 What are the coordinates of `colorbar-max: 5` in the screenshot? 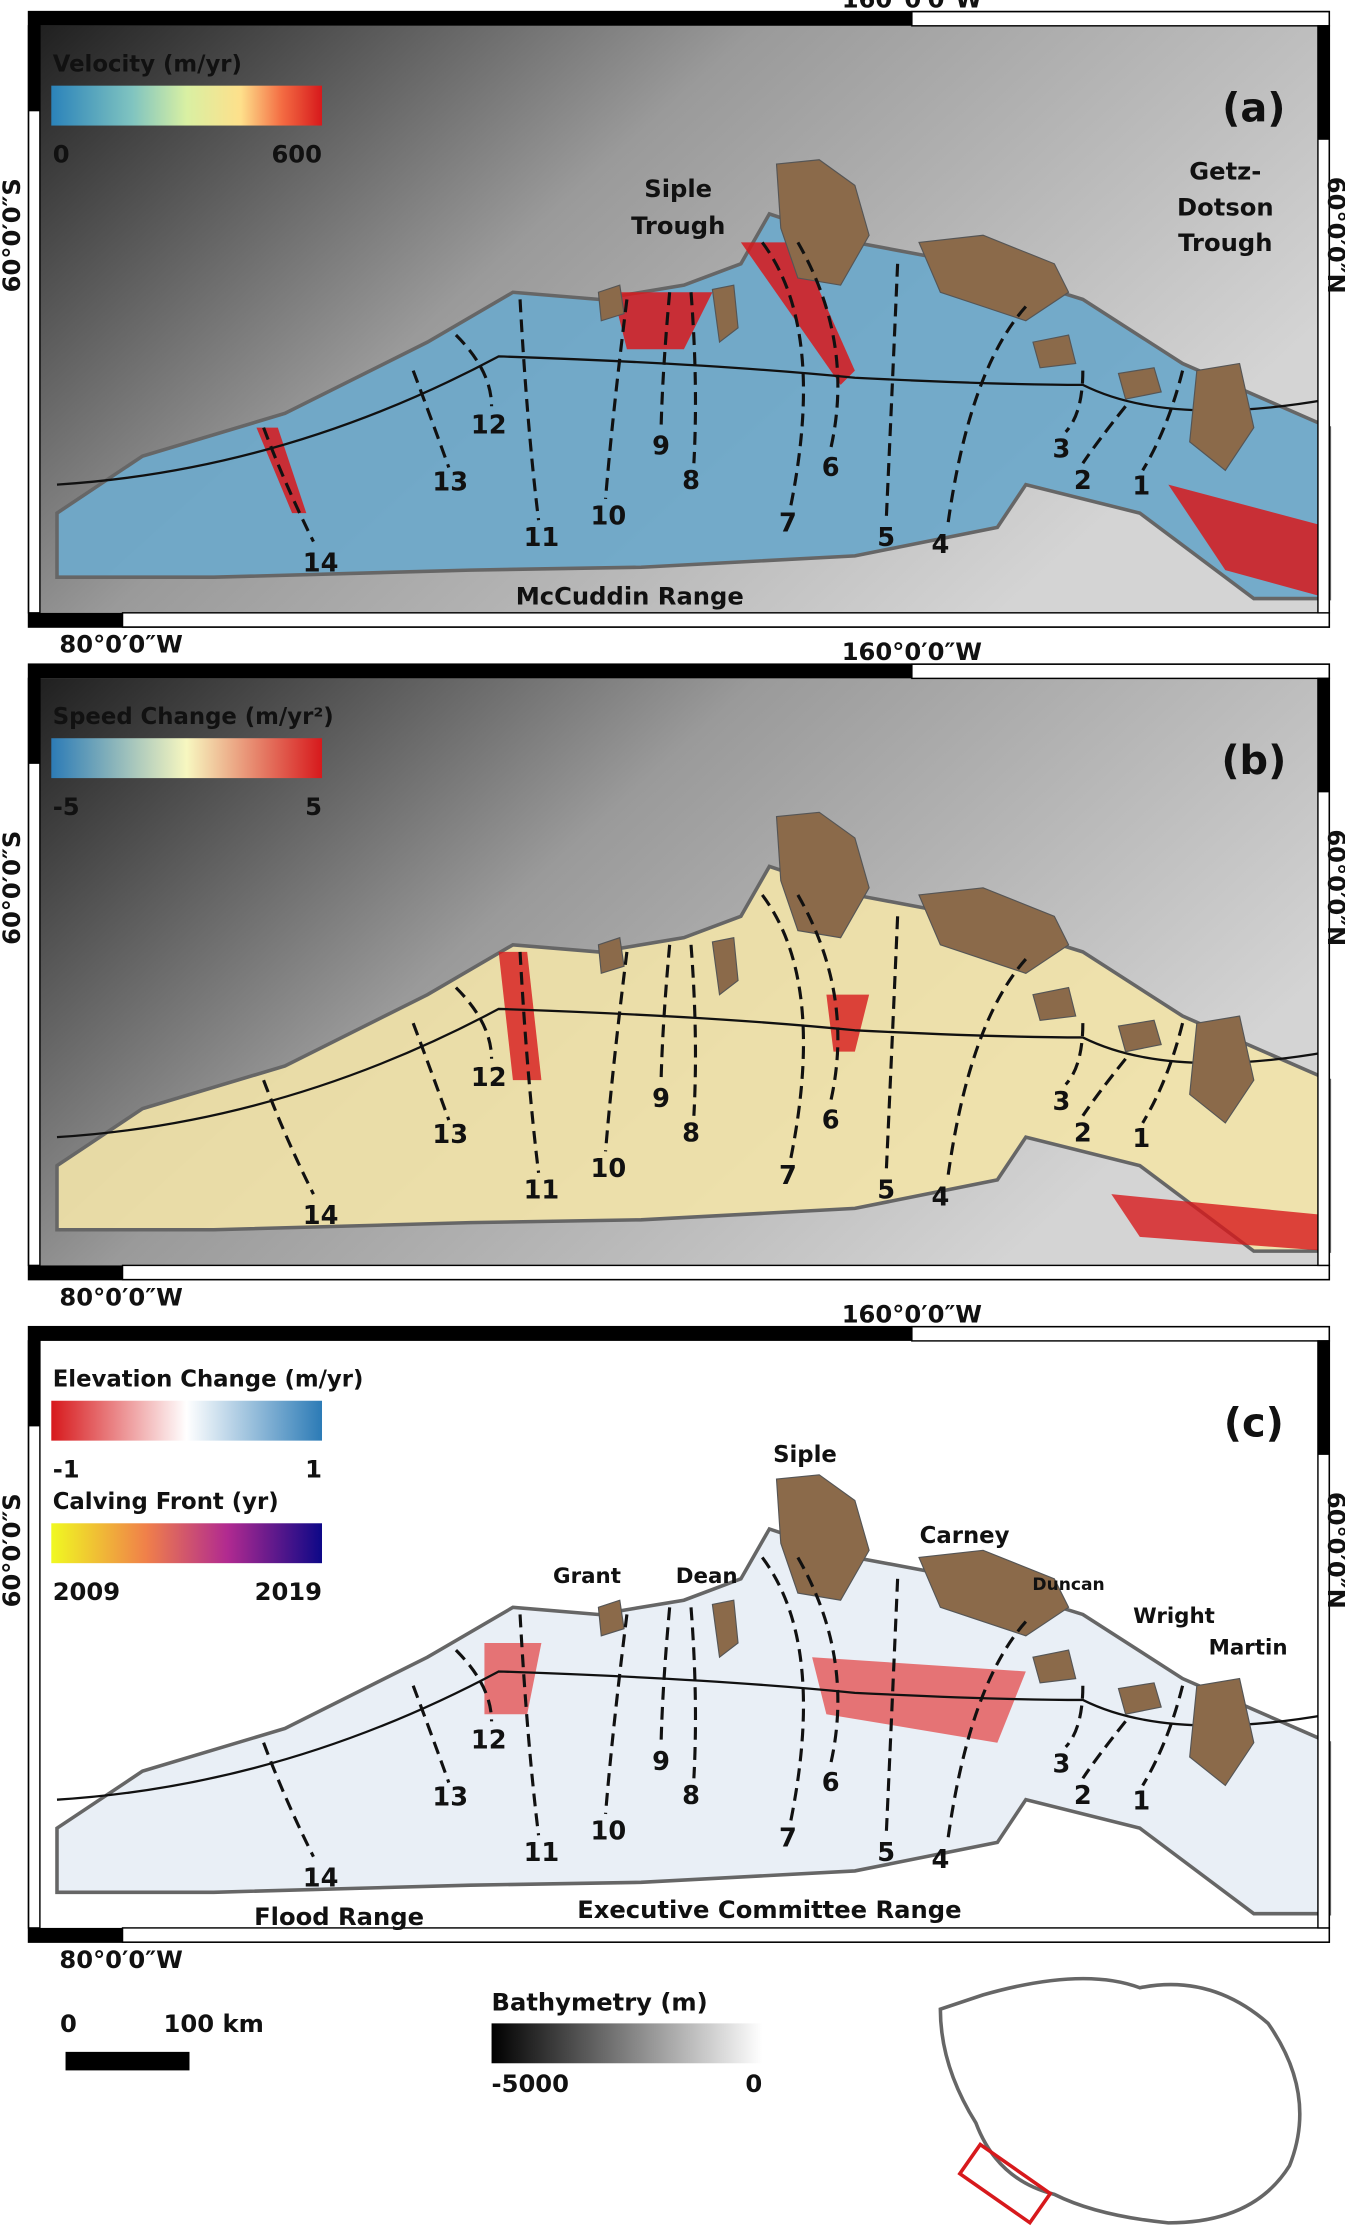 It's located at (313, 807).